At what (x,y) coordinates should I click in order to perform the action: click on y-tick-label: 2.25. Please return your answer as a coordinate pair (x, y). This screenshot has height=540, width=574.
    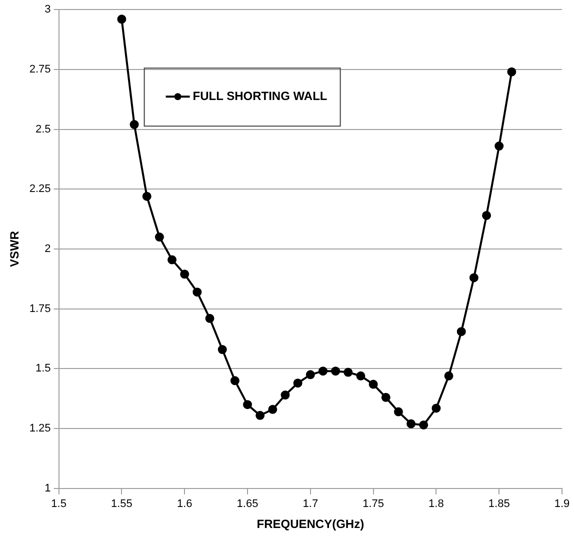
    Looking at the image, I should click on (40, 189).